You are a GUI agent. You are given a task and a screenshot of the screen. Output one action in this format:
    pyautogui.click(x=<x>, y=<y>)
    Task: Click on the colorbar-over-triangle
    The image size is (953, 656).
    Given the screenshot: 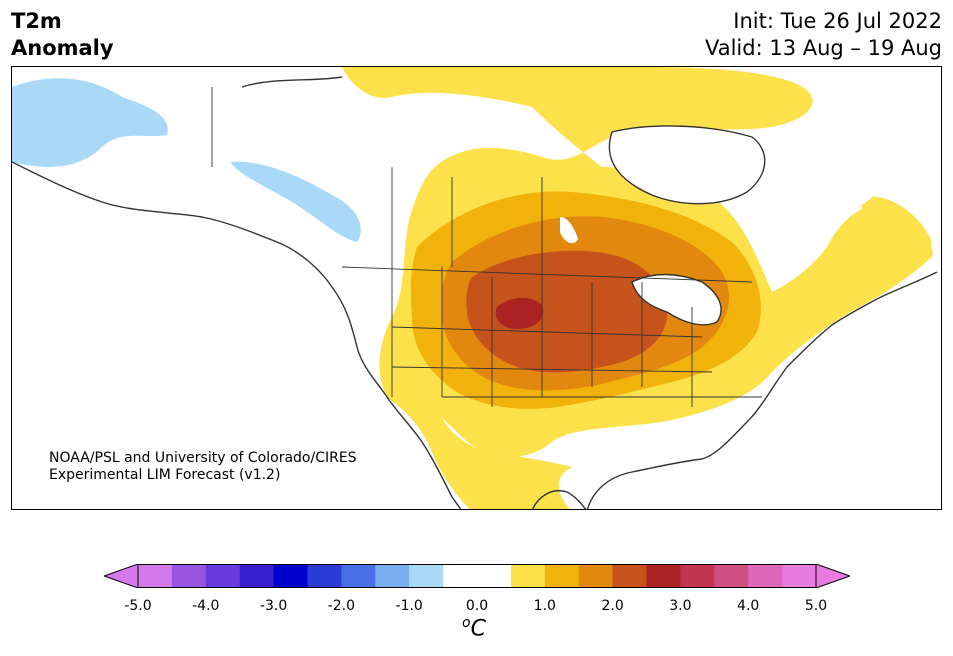 What is the action you would take?
    pyautogui.click(x=832, y=576)
    